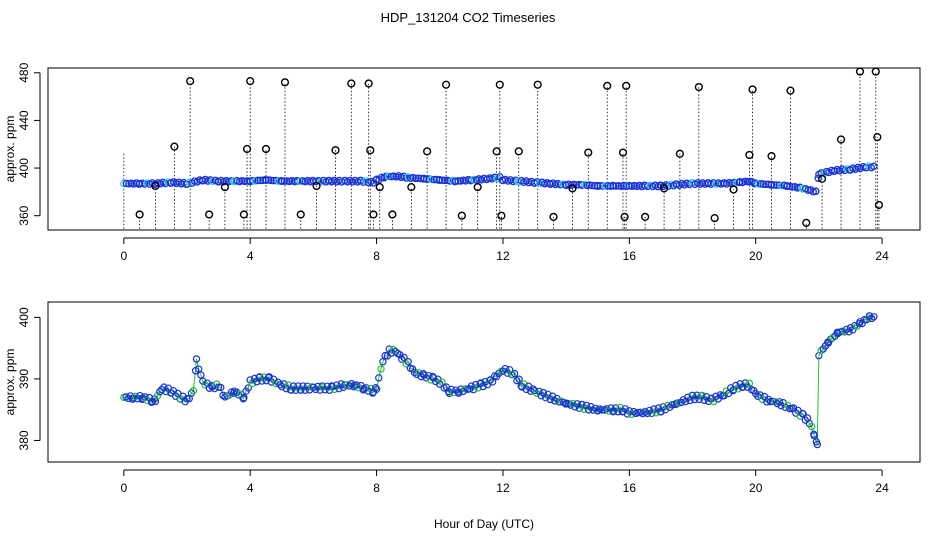 The width and height of the screenshot is (936, 545). What do you see at coordinates (123, 256) in the screenshot?
I see `x-tick-label: 0` at bounding box center [123, 256].